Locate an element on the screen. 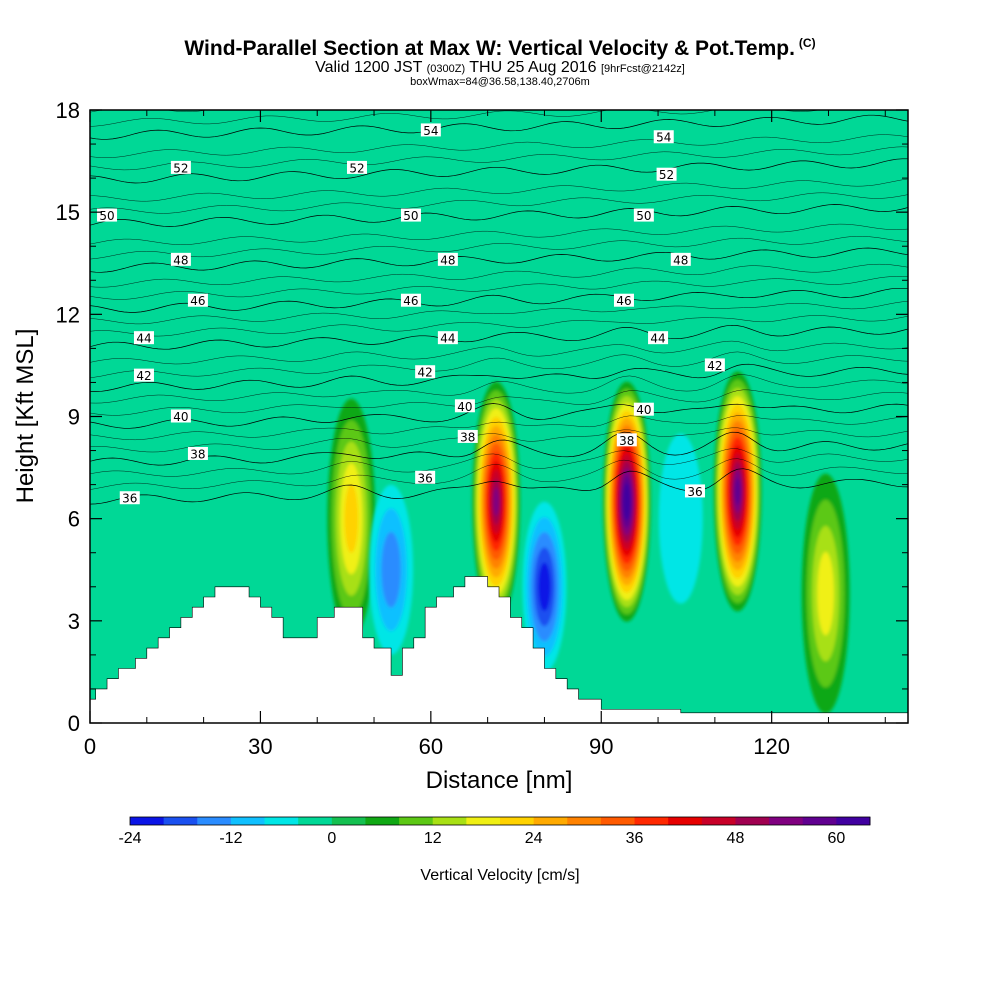  x-tick-label: 30 is located at coordinates (260, 746).